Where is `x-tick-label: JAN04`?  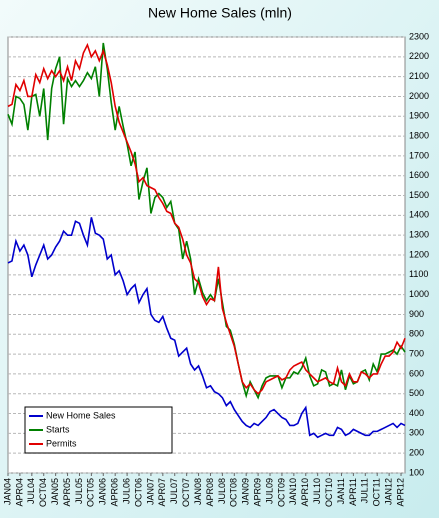
x-tick-label: JAN04 is located at coordinates (7, 491).